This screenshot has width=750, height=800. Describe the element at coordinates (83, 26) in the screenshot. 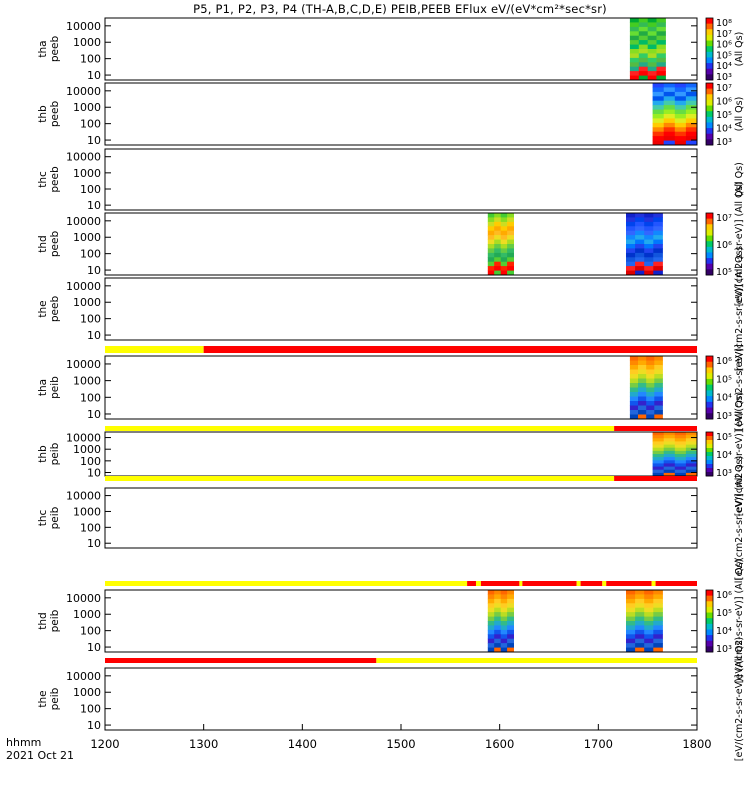

I see `y-tick-label: 10000` at that location.